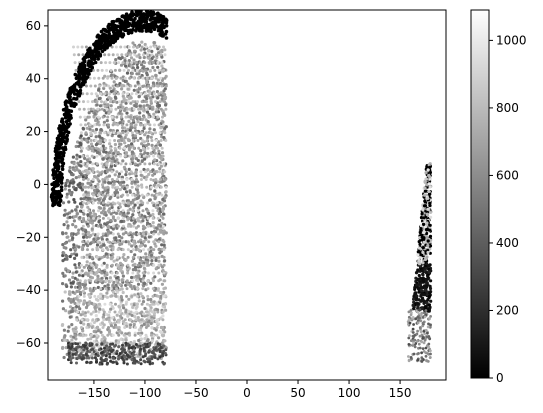  Describe the element at coordinates (500, 378) in the screenshot. I see `colorbar-tick-label: 0` at that location.